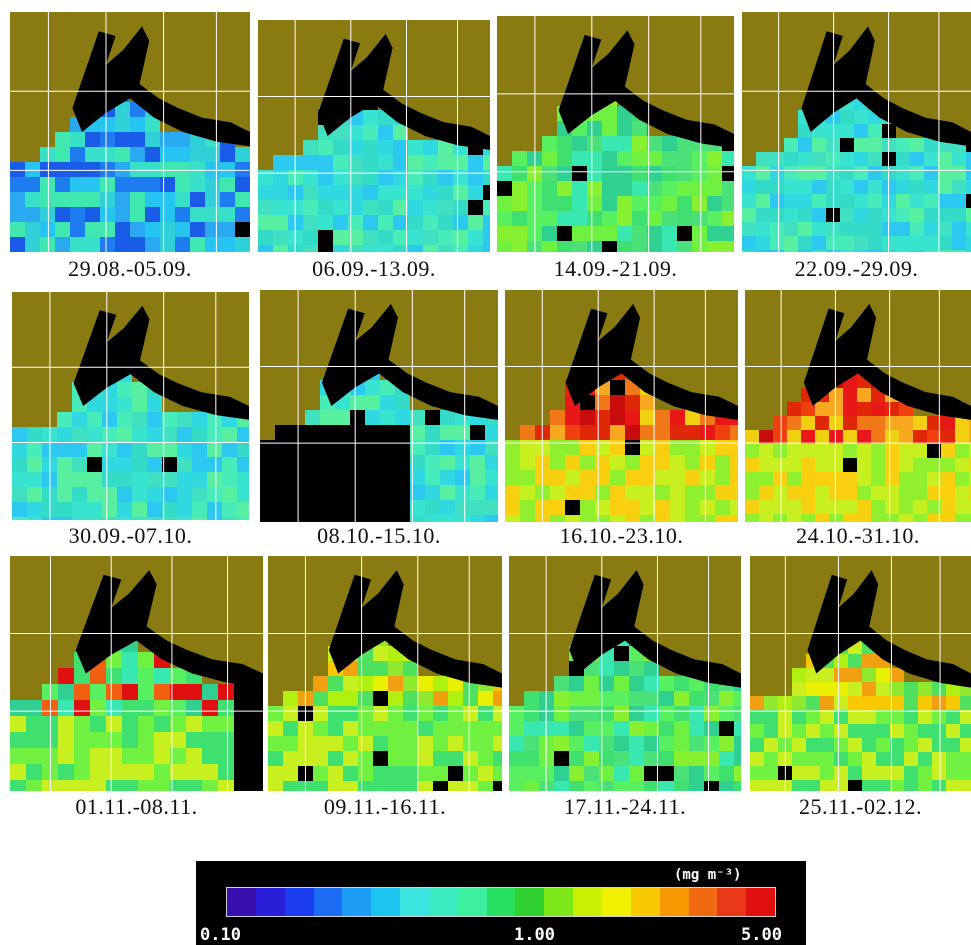 This screenshot has height=945, width=971. What do you see at coordinates (130, 535) in the screenshot?
I see `panel-date-range: 30.09.-07.10.` at bounding box center [130, 535].